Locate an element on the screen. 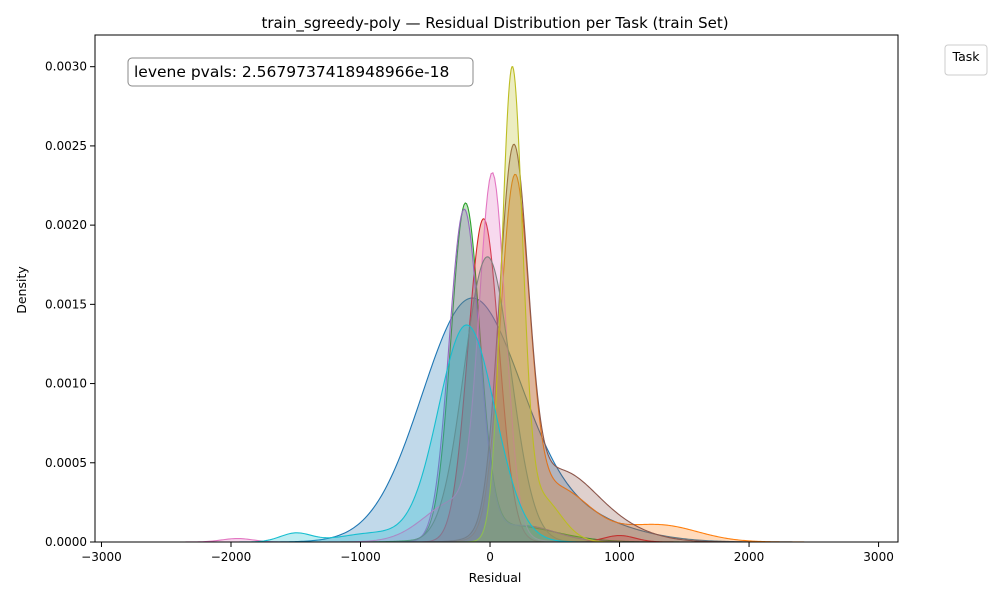  stats-annotation: levene pvals: 2.5679737418948966e-18 is located at coordinates (300, 72).